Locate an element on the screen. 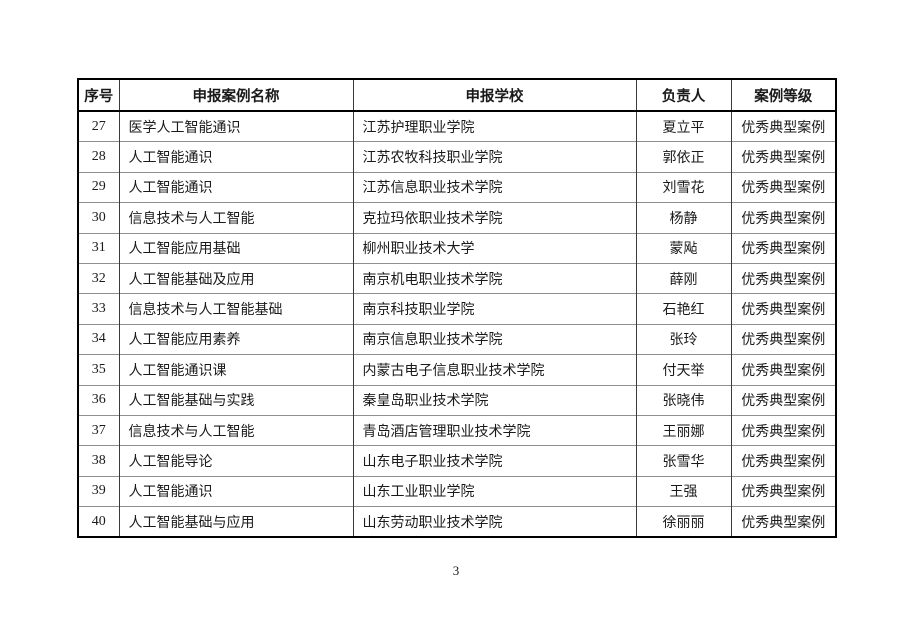 The width and height of the screenshot is (900, 636). table-row: 40 人工智能基础与应用 山东劳动职业技术学院 徐丽丽 优秀典型案例 is located at coordinates (457, 522).